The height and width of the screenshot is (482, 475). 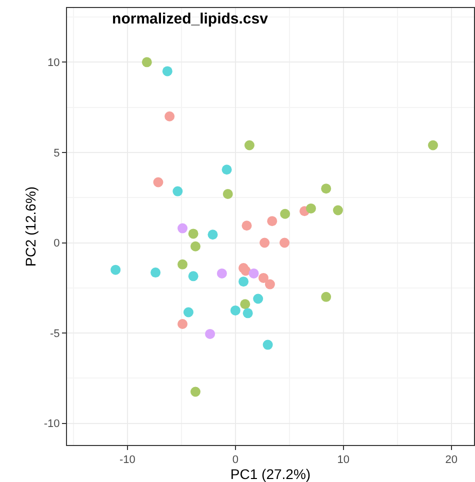 What do you see at coordinates (270, 474) in the screenshot?
I see `x-axis-title: PC1 (27.2%)` at bounding box center [270, 474].